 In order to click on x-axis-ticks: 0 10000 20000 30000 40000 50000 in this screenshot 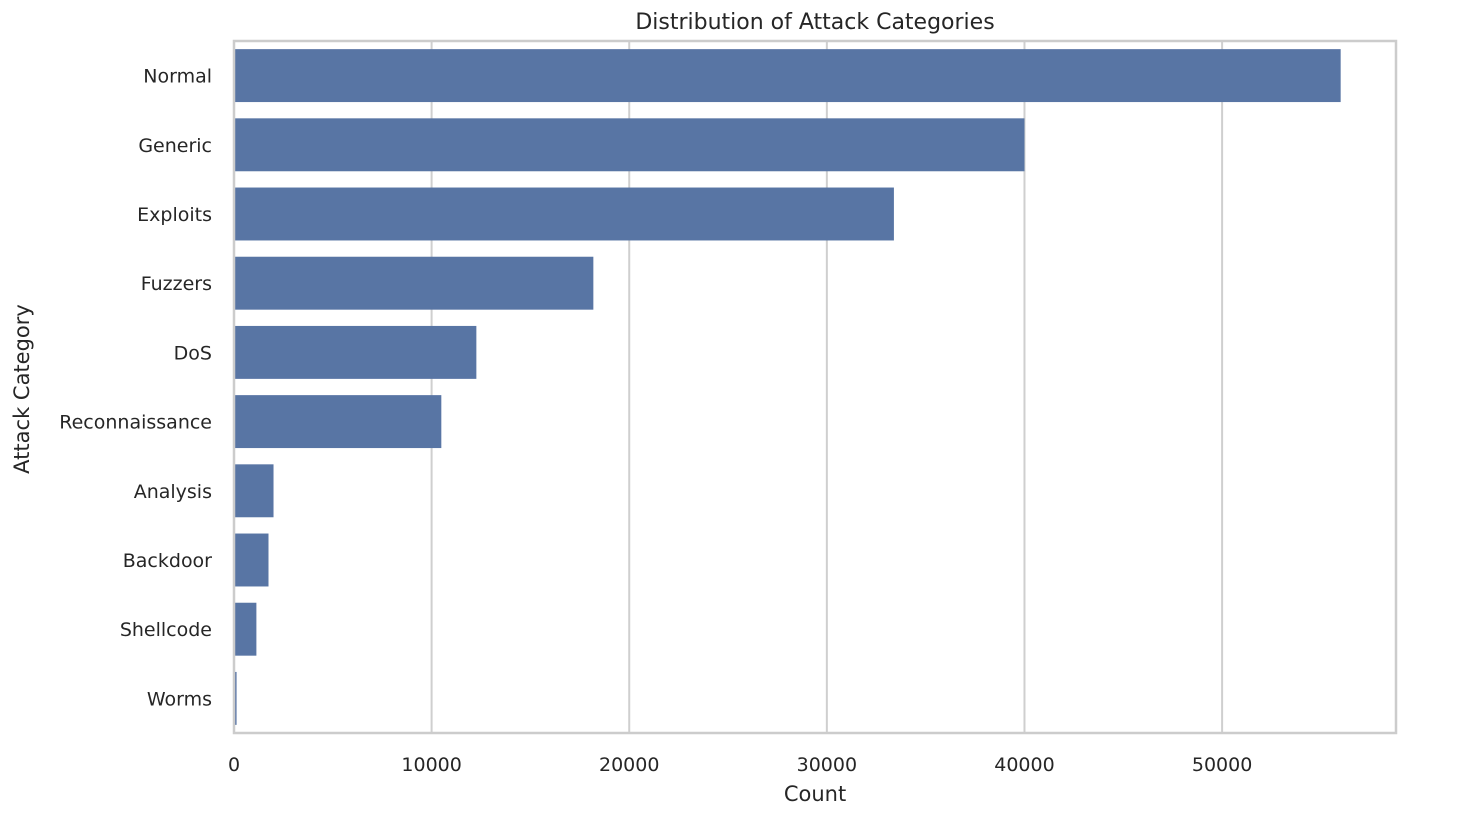, I will do `click(740, 765)`.